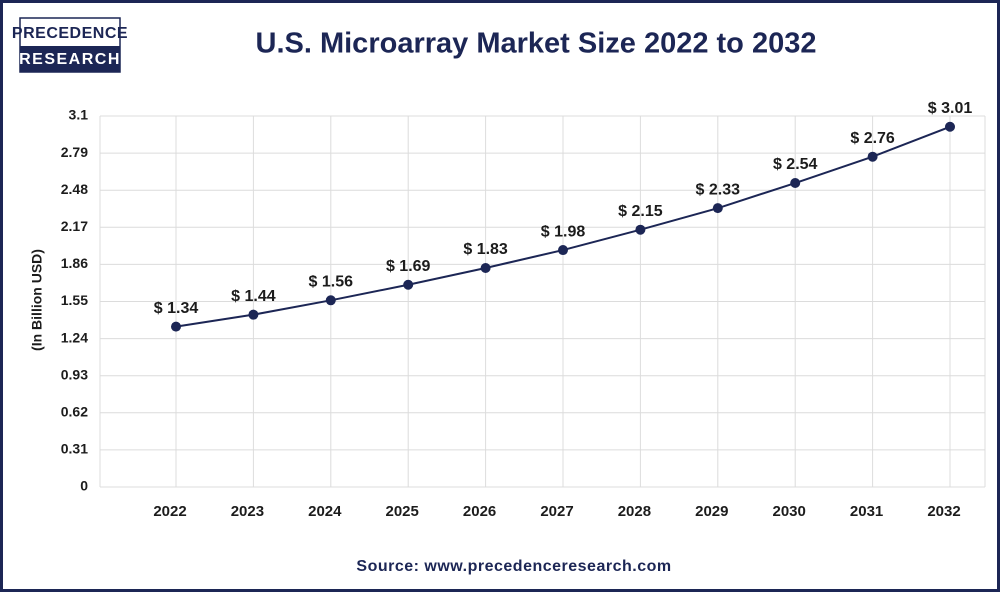  What do you see at coordinates (247, 511) in the screenshot?
I see `x-tick-label: 2023` at bounding box center [247, 511].